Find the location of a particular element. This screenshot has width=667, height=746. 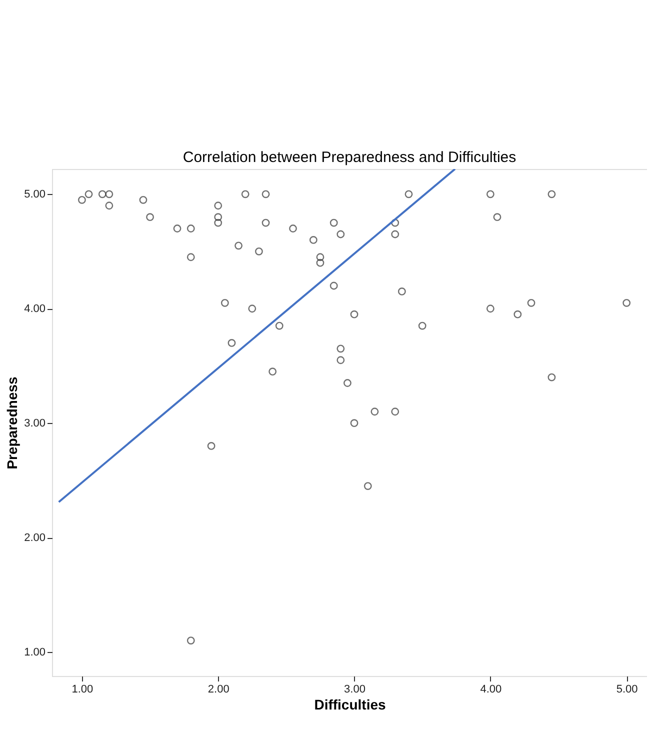

y-tick-label: 2.00 is located at coordinates (35, 538).